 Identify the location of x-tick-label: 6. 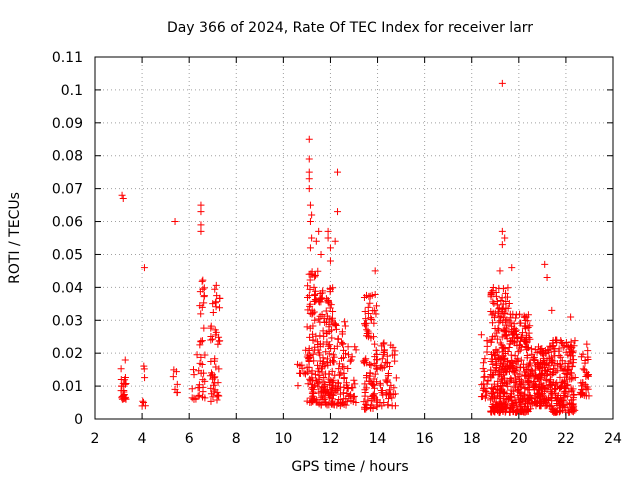
(189, 439).